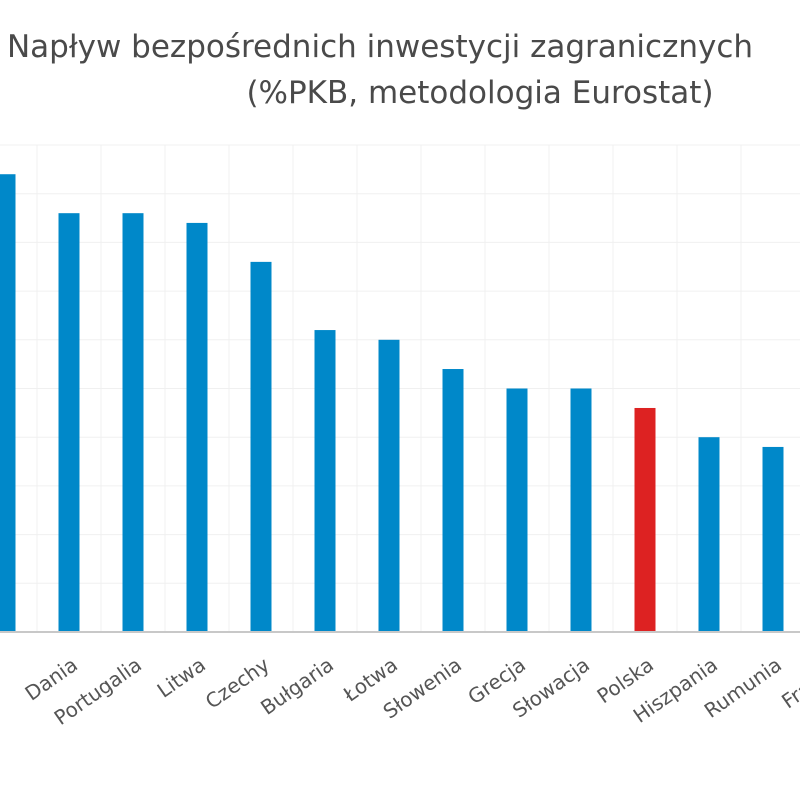  I want to click on bar-rumunia, so click(773, 539).